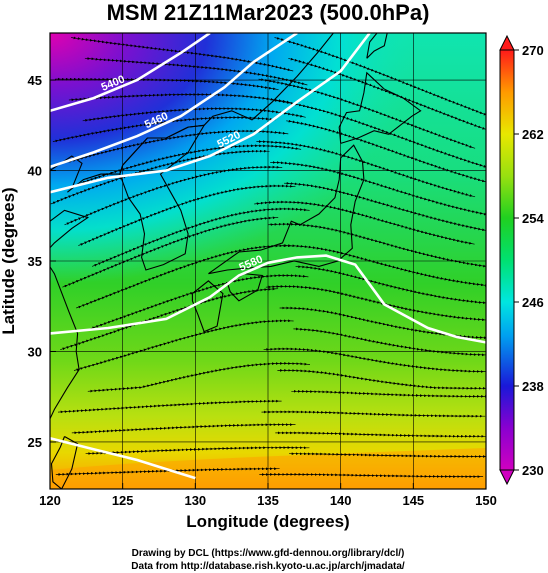 This screenshot has height=573, width=548. I want to click on x-tick-label: 125, so click(123, 500).